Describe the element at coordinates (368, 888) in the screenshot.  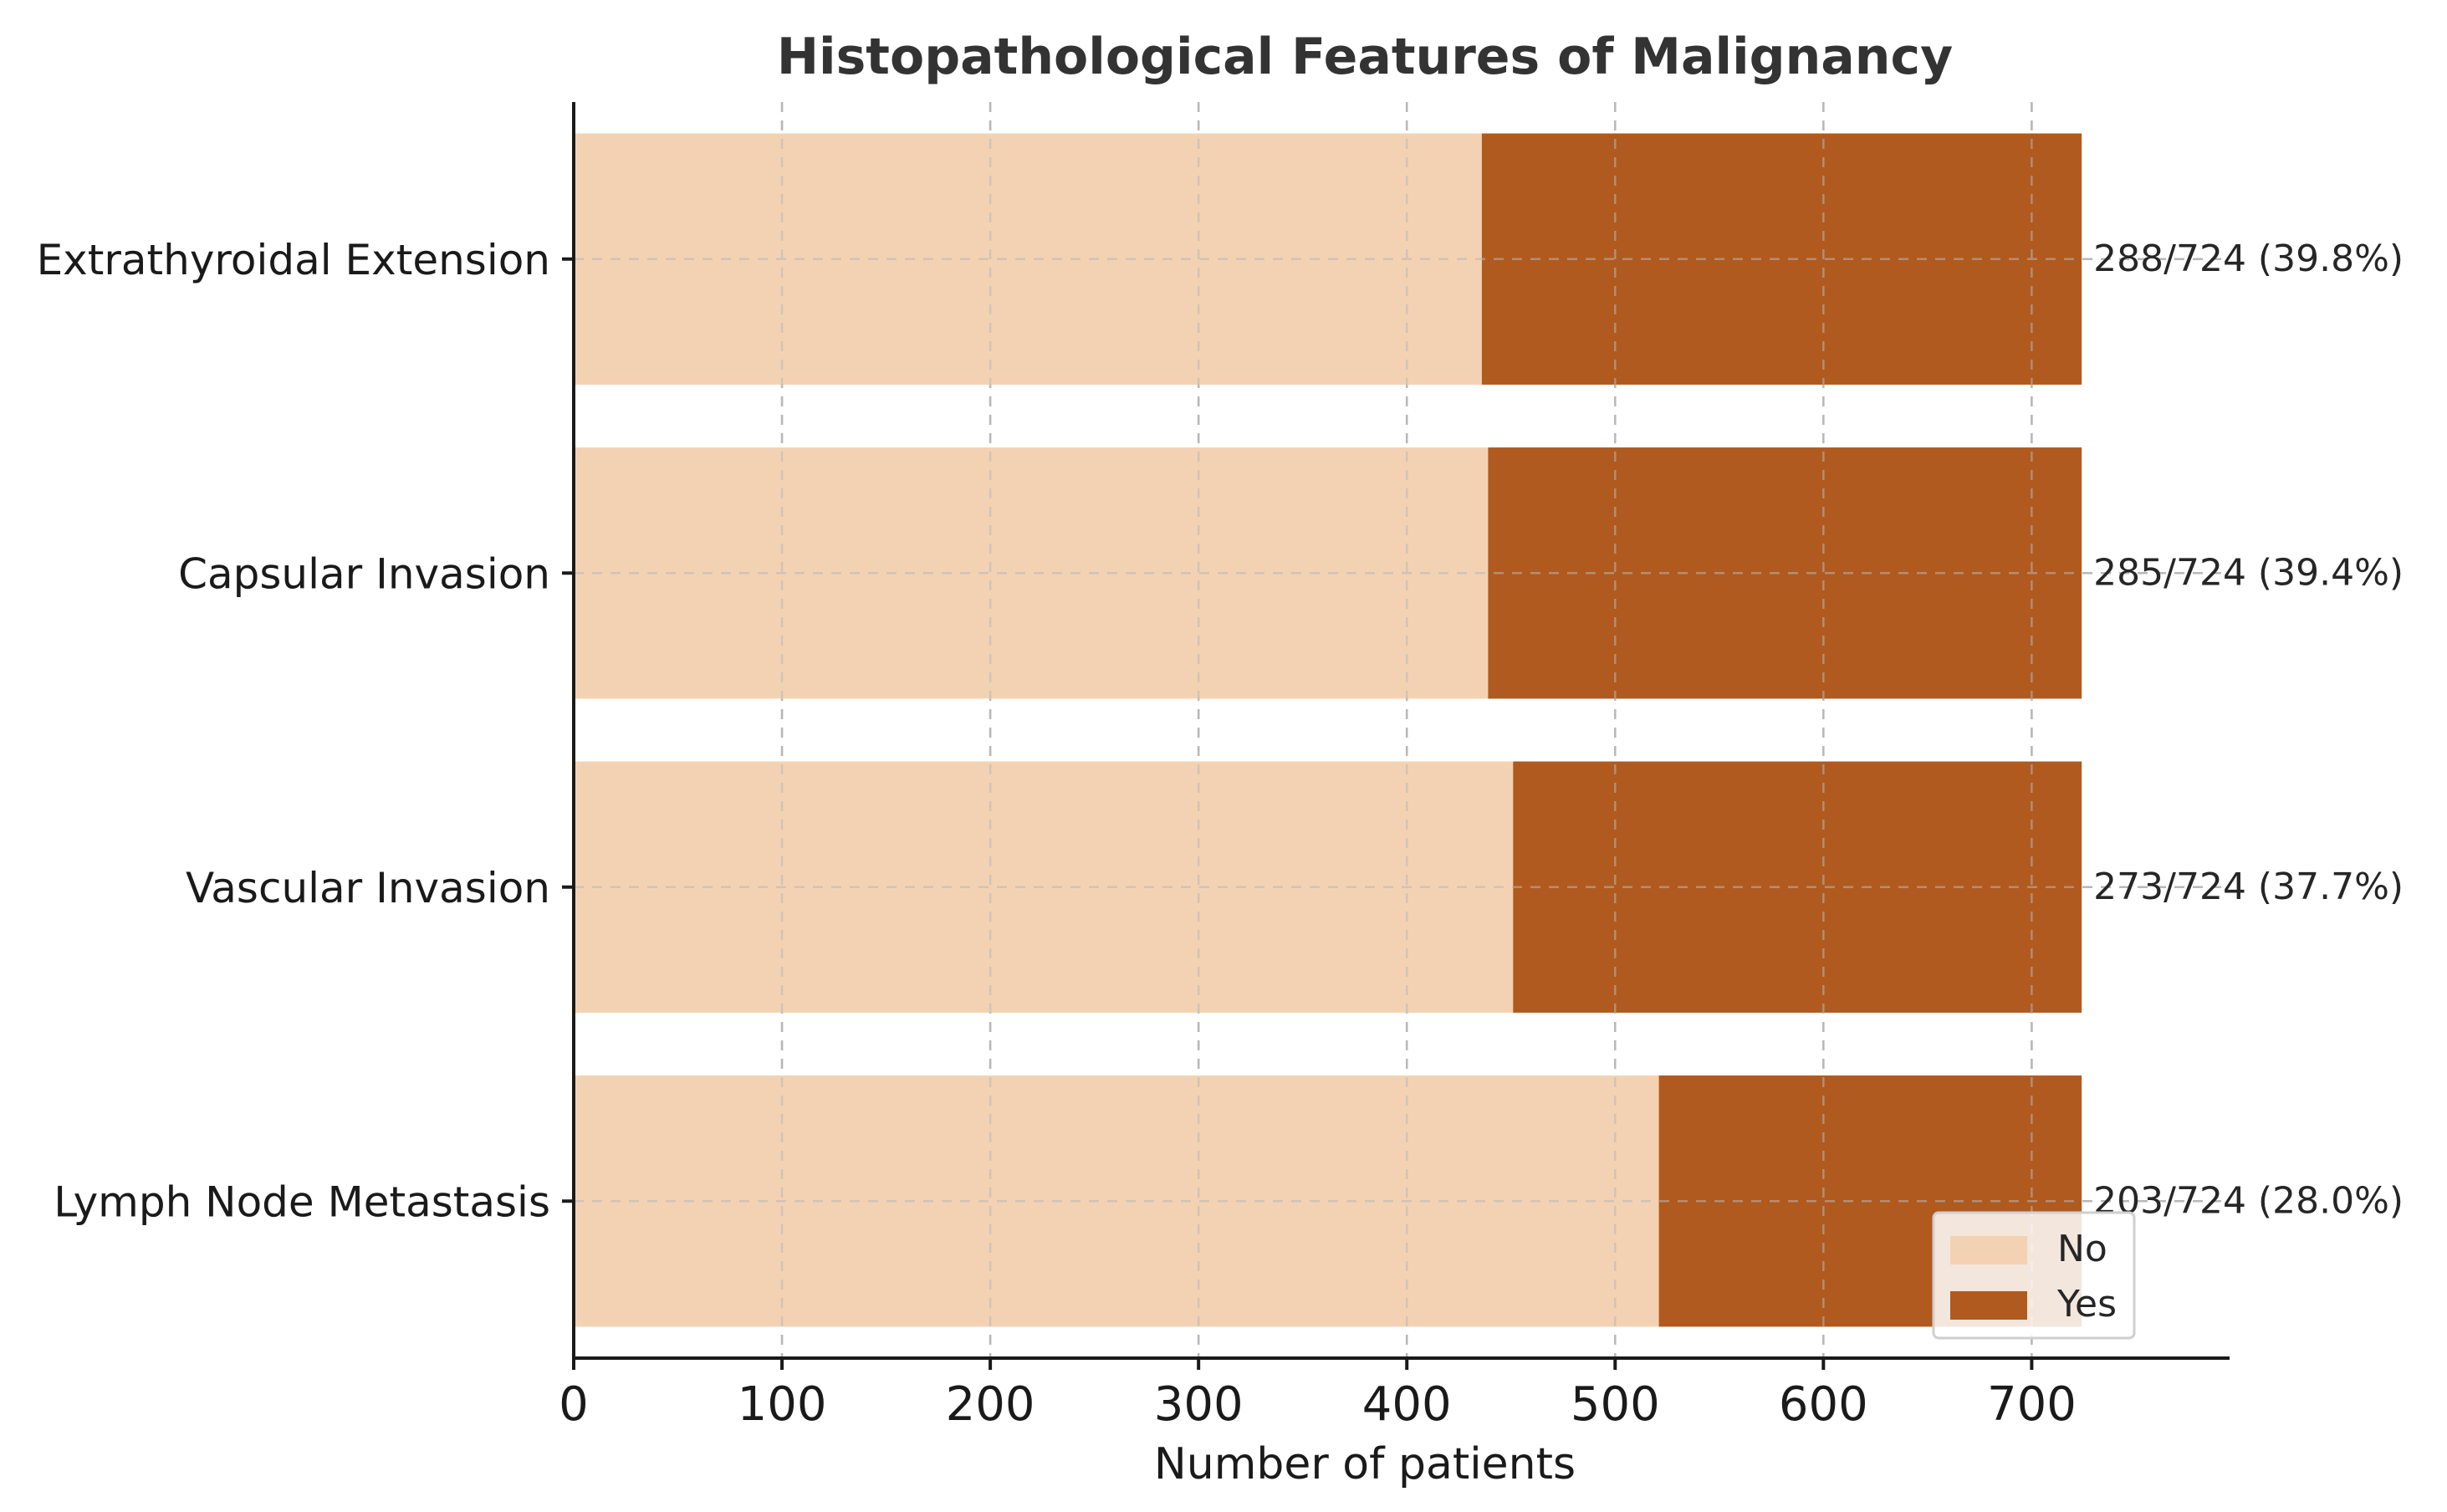
I see `category-label: Vascular Invasion` at that location.